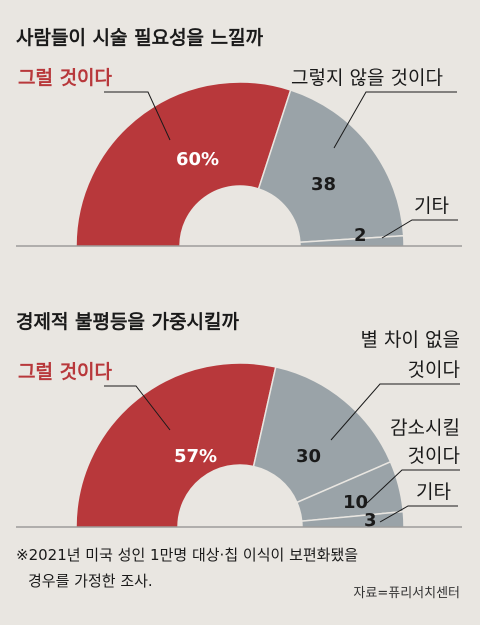 Image resolution: width=480 pixels, height=625 pixels. What do you see at coordinates (433, 492) in the screenshot?
I see `chart2-label-other: 기타` at bounding box center [433, 492].